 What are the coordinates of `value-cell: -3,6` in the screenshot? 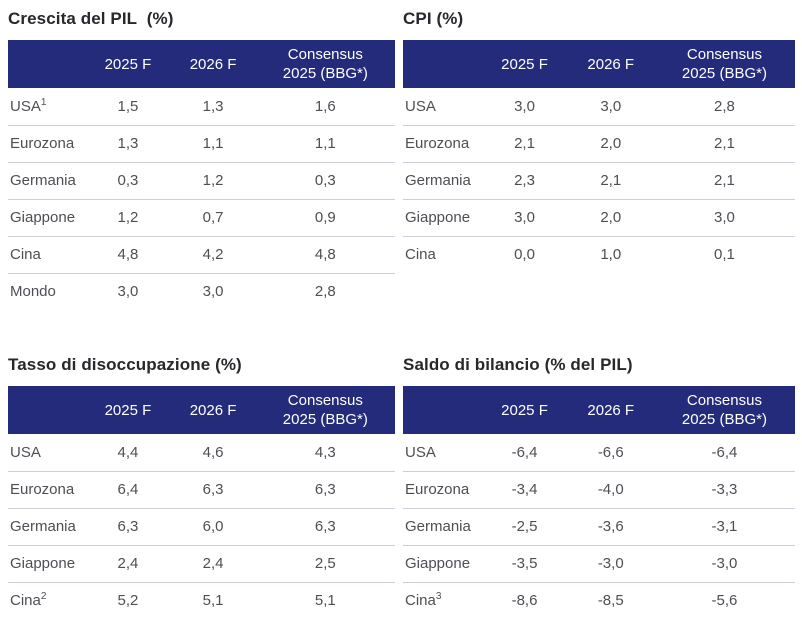 It's located at (610, 526).